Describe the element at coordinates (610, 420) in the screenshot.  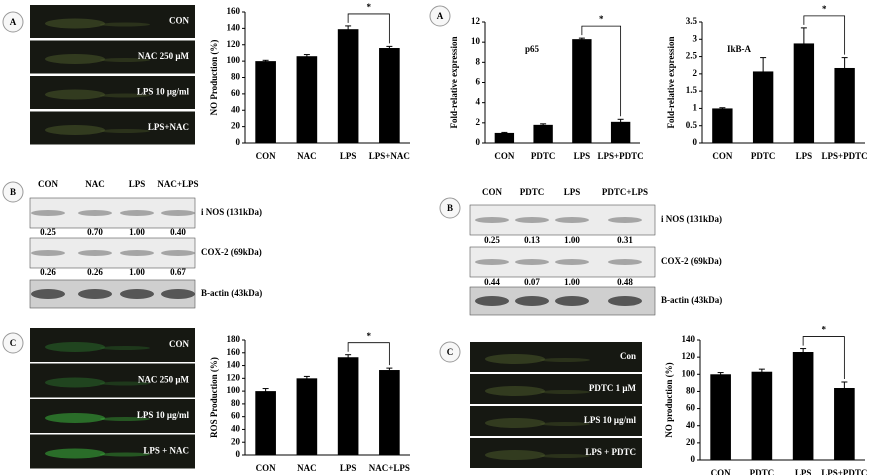
I see `image-label: LPS 10 μg/ml` at that location.